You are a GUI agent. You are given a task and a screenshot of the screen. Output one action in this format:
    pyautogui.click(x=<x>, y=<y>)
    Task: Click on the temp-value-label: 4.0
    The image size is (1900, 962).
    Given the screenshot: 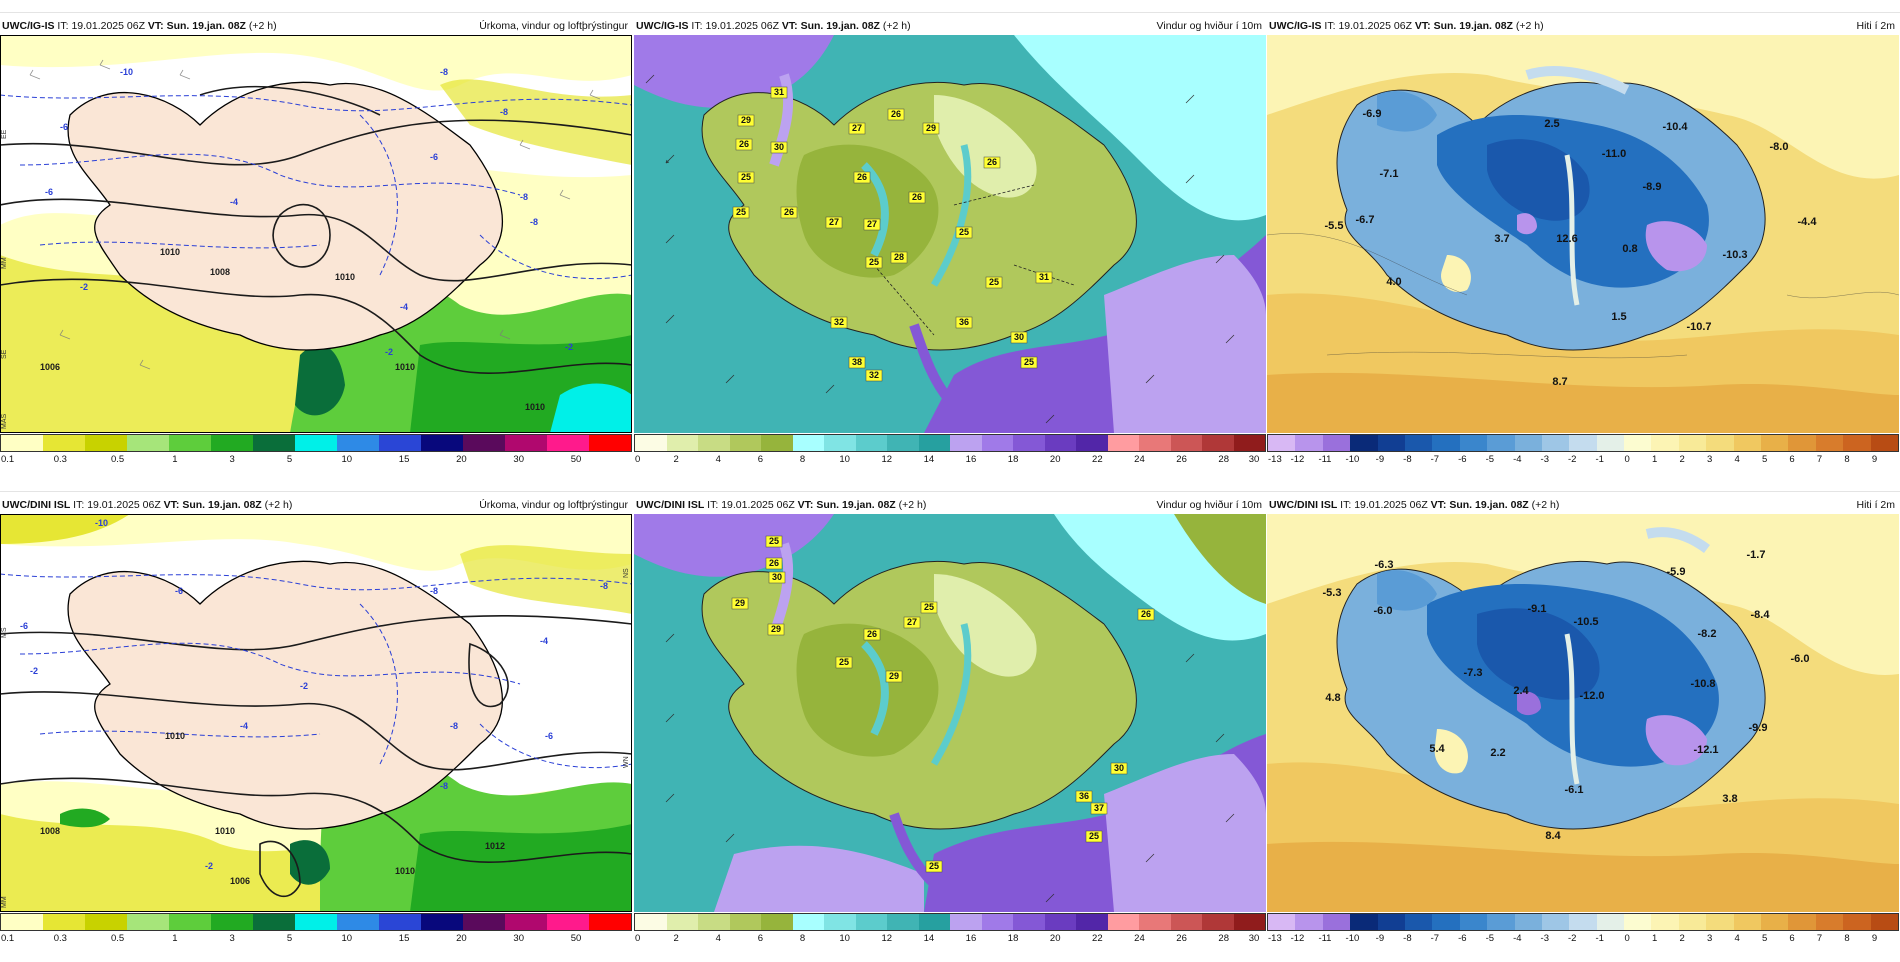 What is the action you would take?
    pyautogui.click(x=1393, y=282)
    